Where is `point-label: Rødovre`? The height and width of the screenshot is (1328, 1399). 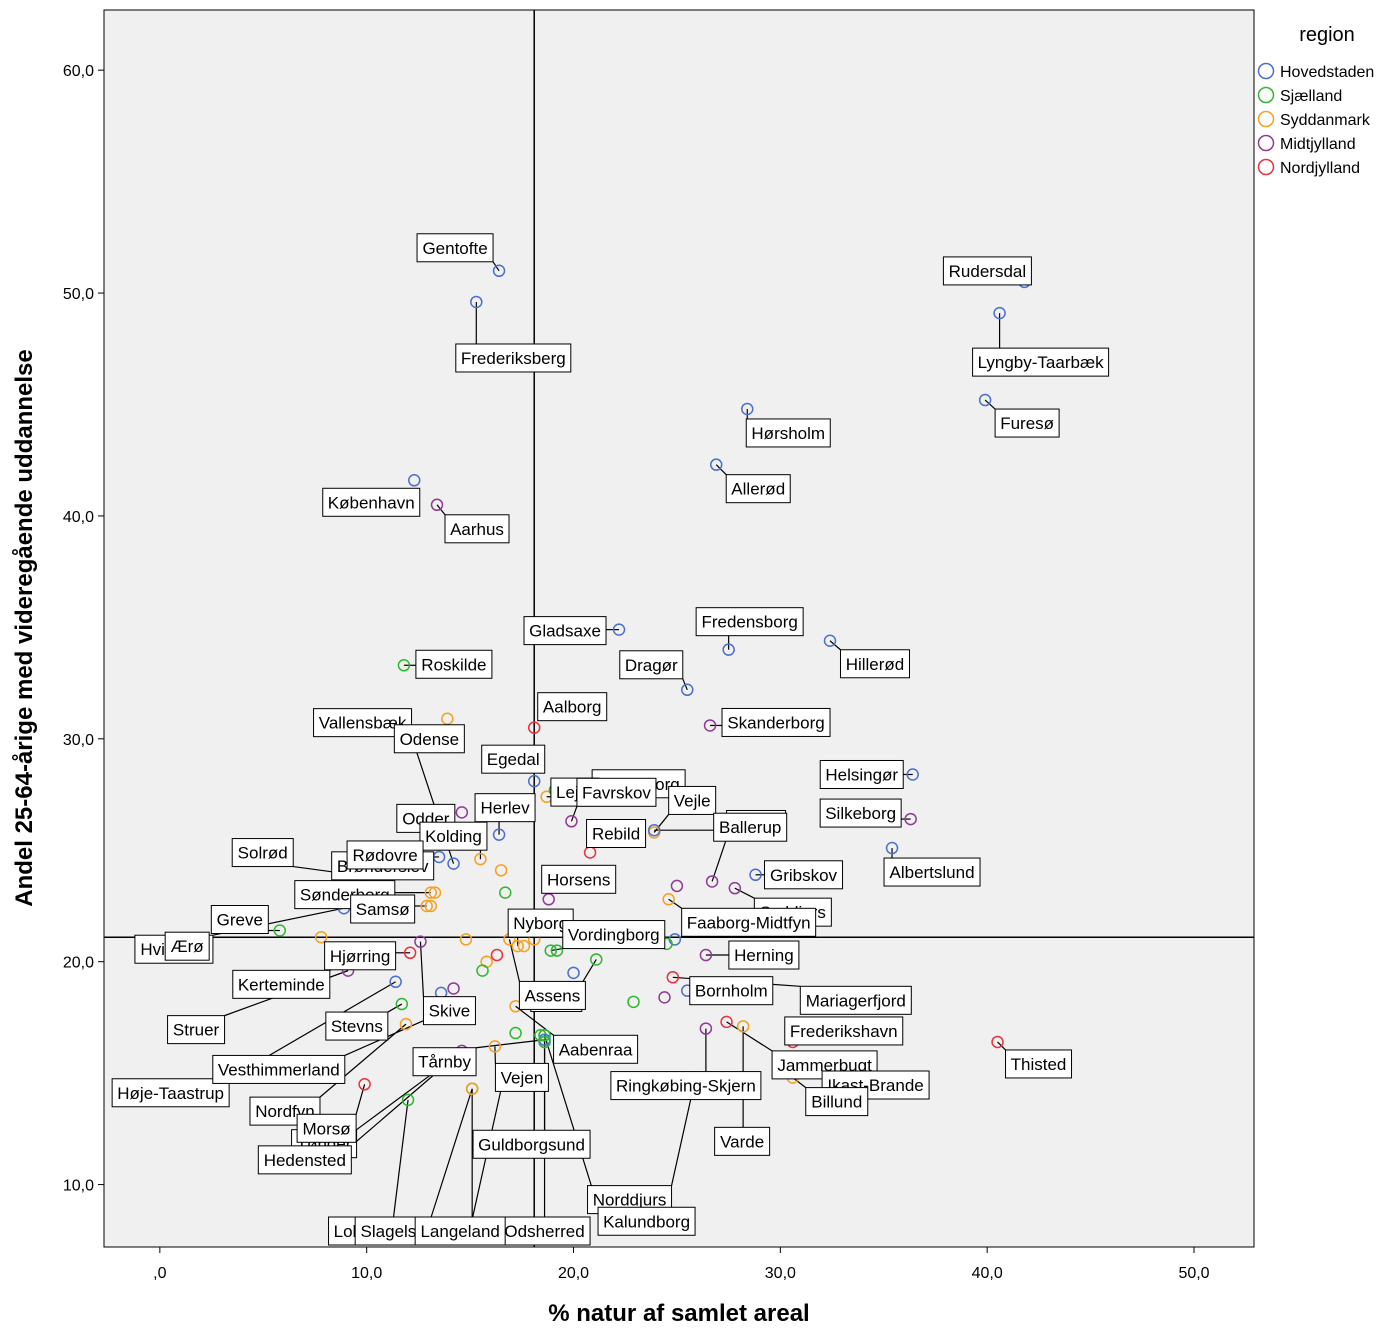
point-label: Rødovre is located at coordinates (384, 855).